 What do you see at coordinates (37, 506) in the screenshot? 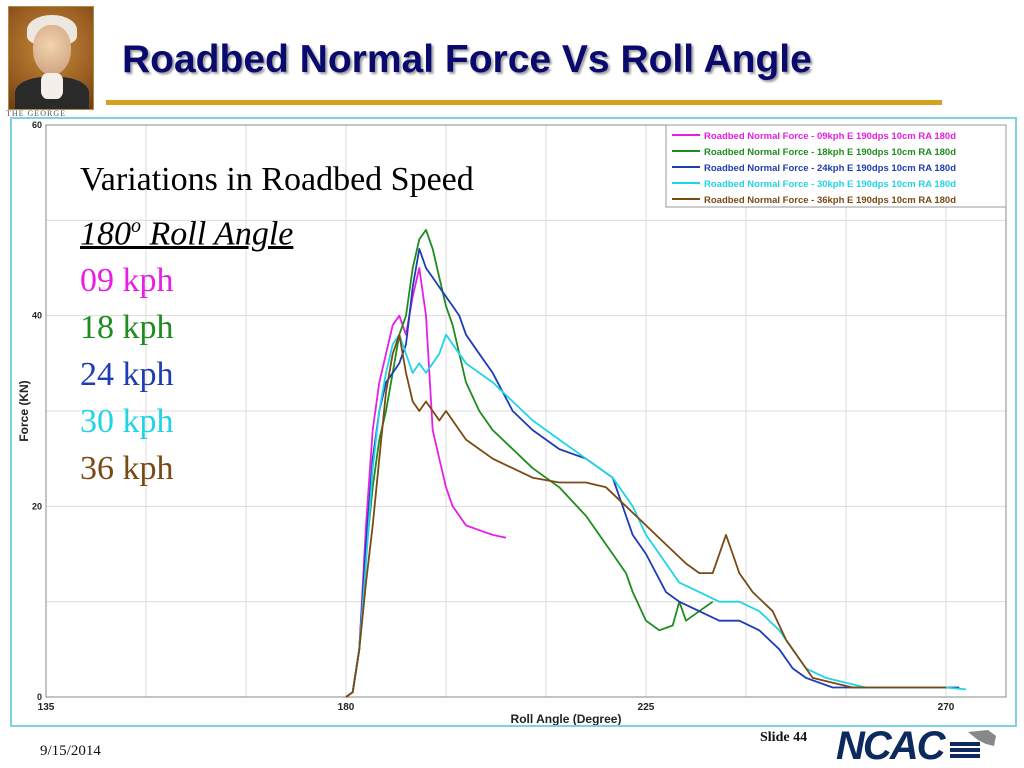
I see `y-tick-label: 20` at bounding box center [37, 506].